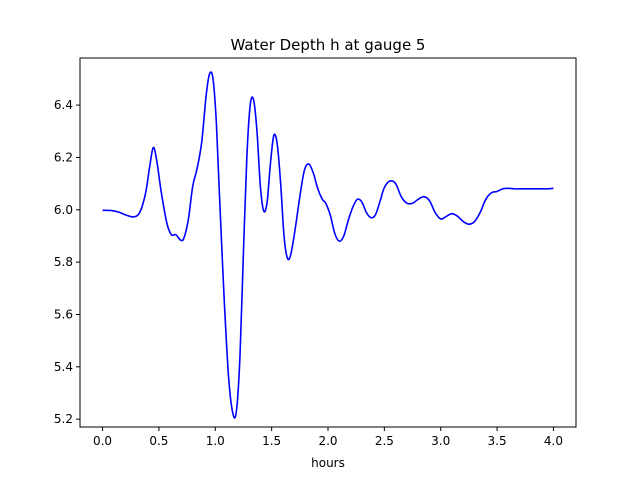  Describe the element at coordinates (271, 441) in the screenshot. I see `x-tick-label: 1.5` at that location.